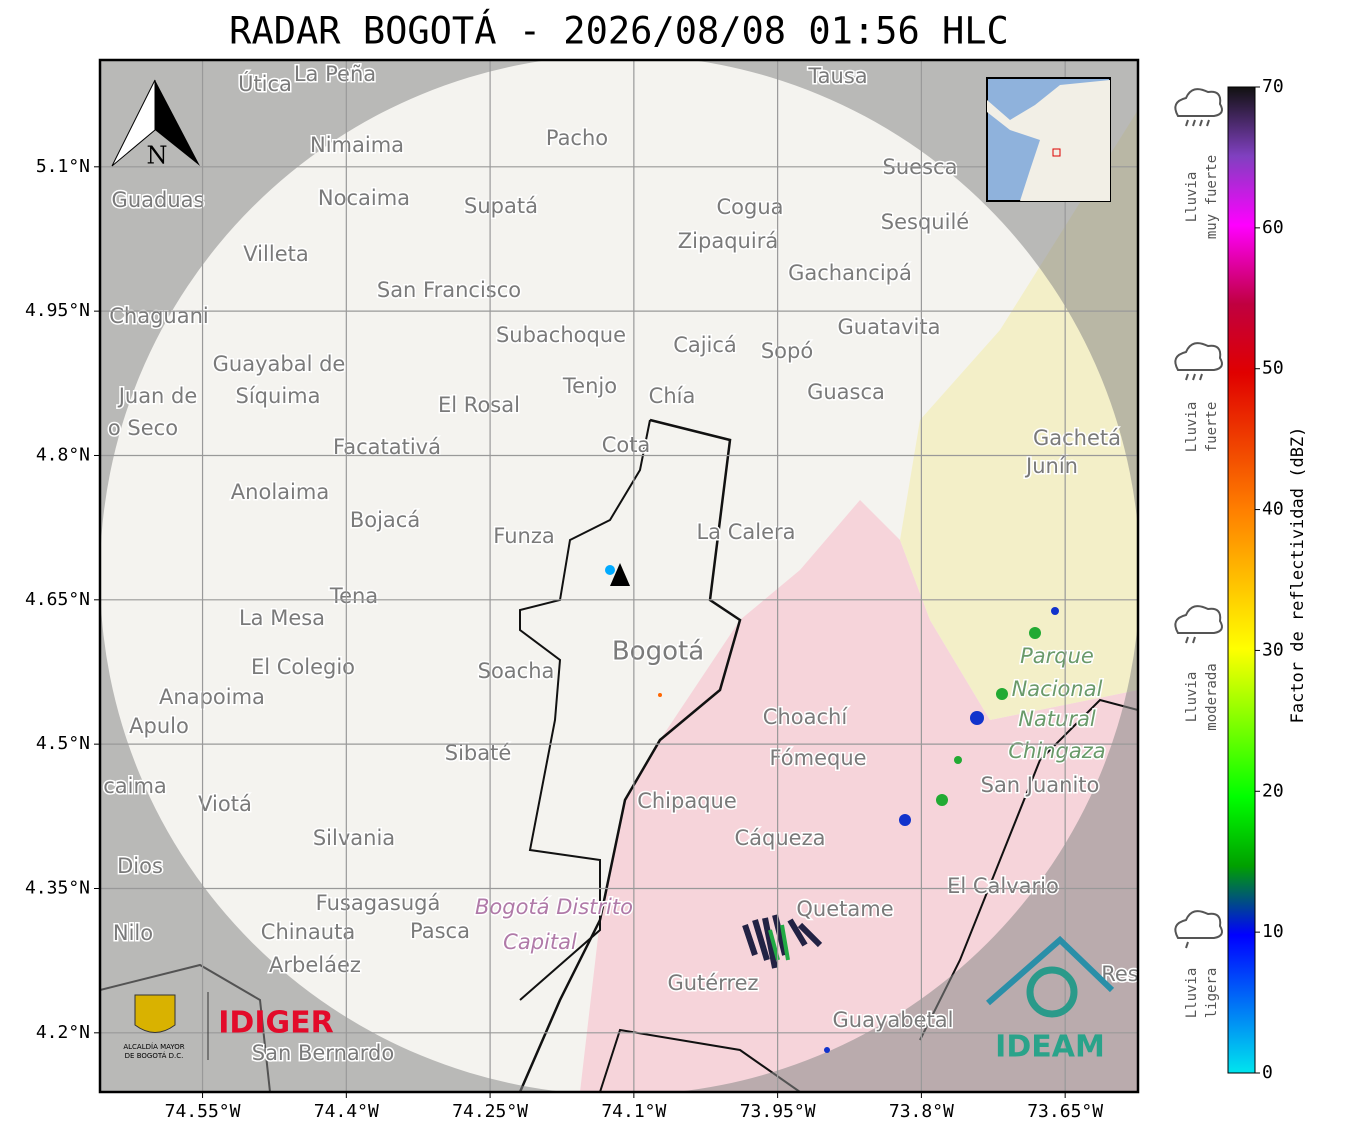 This screenshot has width=1349, height=1139. Describe the element at coordinates (135, 786) in the screenshot. I see `place-label: caima` at that location.